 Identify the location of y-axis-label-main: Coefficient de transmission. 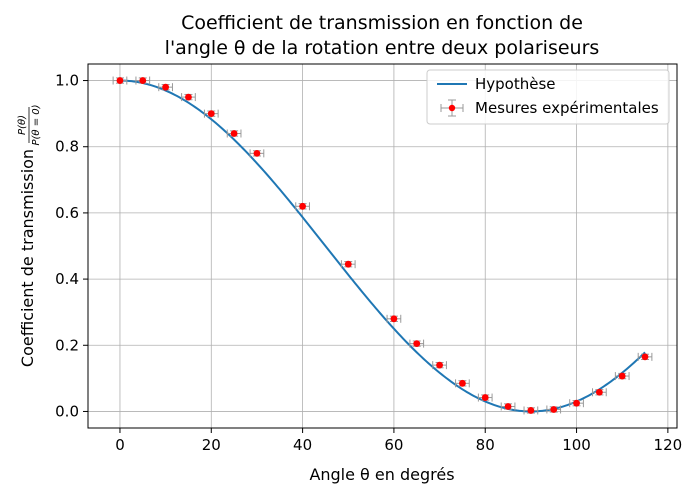
(27, 258).